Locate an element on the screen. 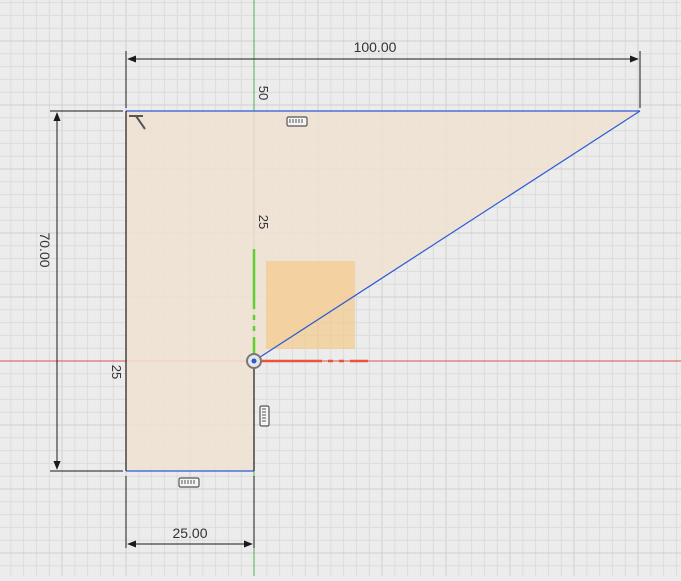 The image size is (681, 581). dimension-left-height: 70.00 is located at coordinates (80, 291).